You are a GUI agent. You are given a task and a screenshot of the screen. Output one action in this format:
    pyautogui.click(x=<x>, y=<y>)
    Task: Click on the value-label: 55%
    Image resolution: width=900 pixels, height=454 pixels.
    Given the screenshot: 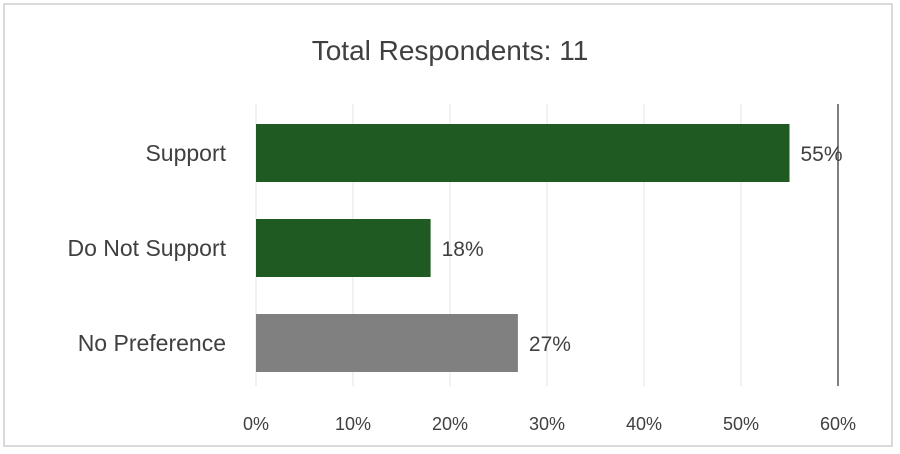 What is the action you would take?
    pyautogui.click(x=822, y=154)
    